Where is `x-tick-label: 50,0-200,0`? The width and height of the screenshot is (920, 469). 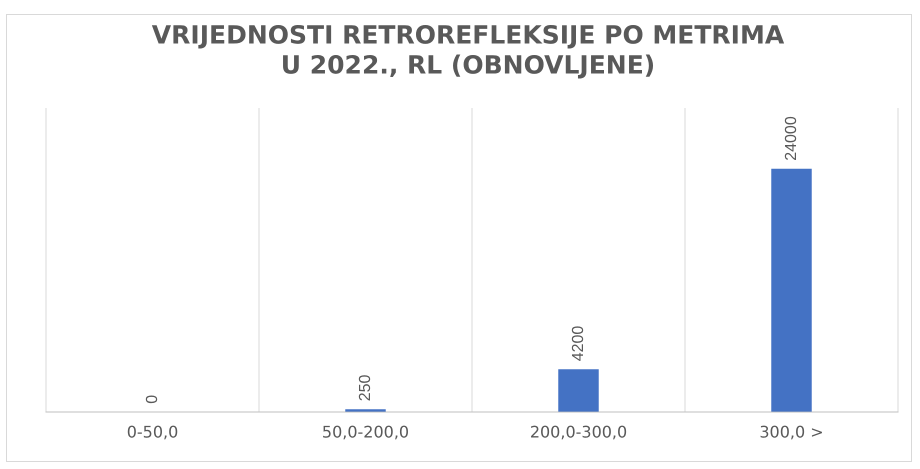 x-tick-label: 50,0-200,0 is located at coordinates (366, 432).